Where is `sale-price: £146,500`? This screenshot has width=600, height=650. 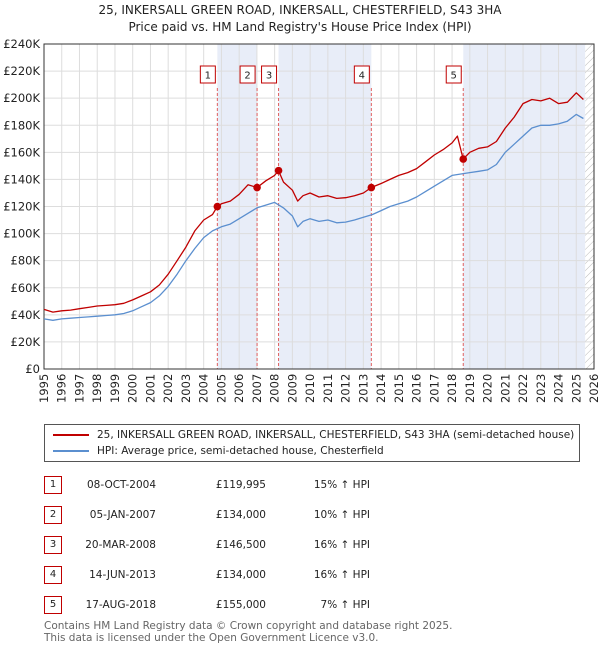
sale-price: £146,500 is located at coordinates (240, 545).